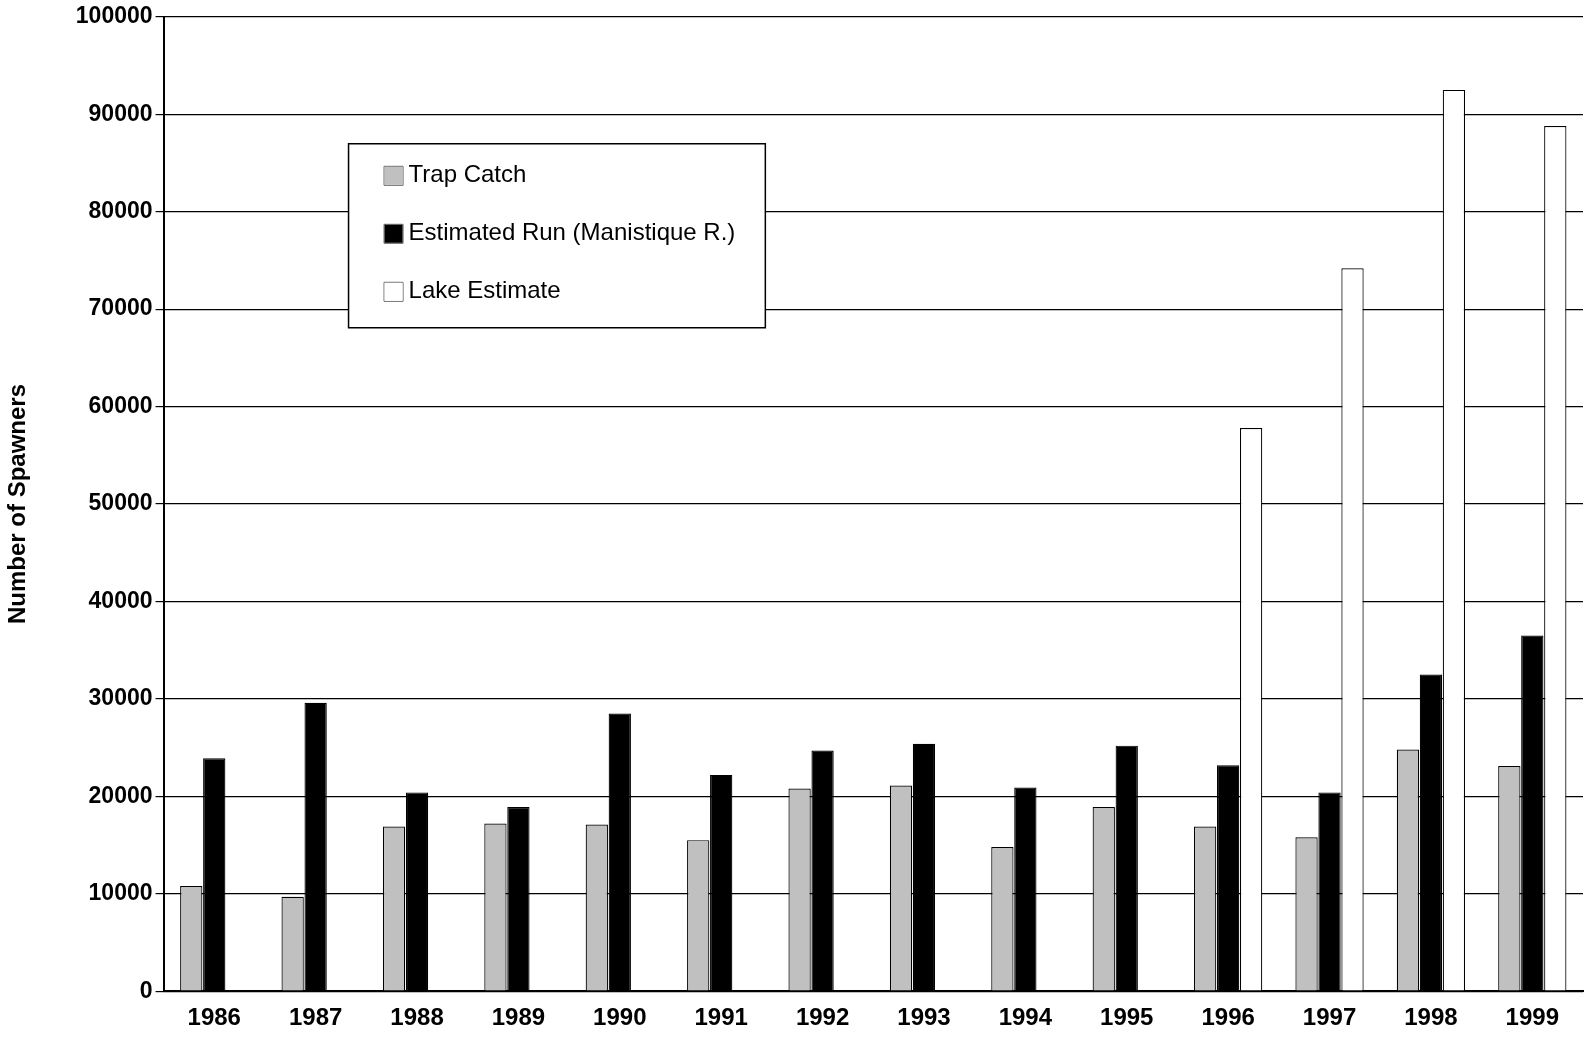  What do you see at coordinates (1532, 1017) in the screenshot?
I see `x-tick-label: 1999` at bounding box center [1532, 1017].